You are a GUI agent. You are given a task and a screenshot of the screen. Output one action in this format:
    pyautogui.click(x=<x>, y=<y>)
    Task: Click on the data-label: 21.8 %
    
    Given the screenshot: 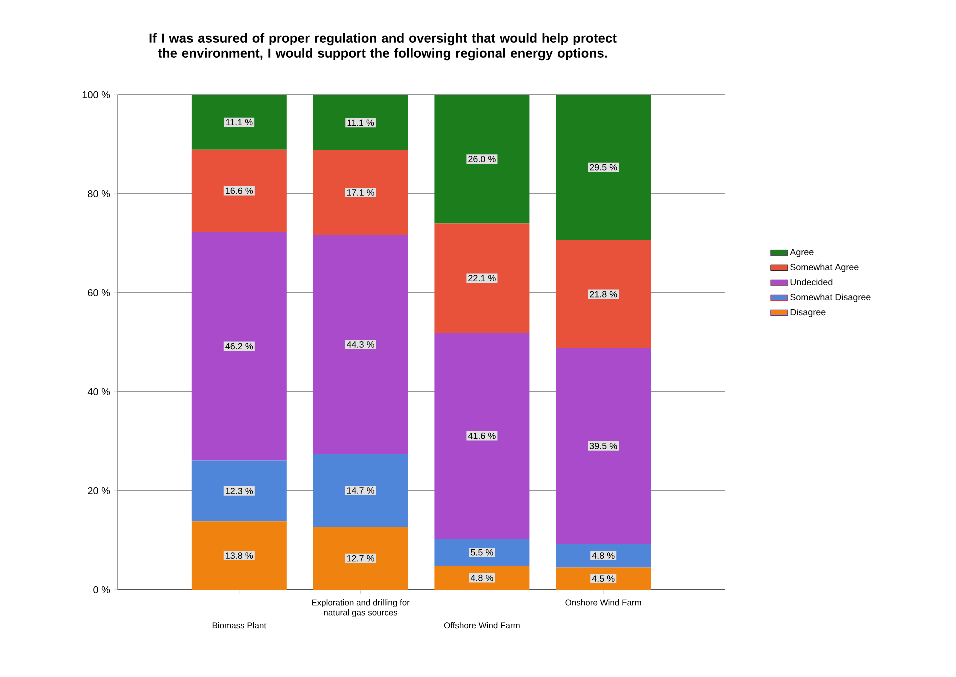 What is the action you would take?
    pyautogui.click(x=604, y=294)
    